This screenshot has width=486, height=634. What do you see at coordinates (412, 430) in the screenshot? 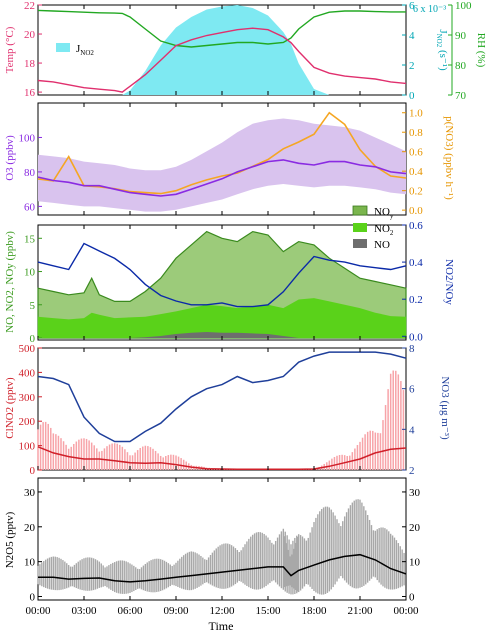
I see `no3-tick-label: 4` at bounding box center [412, 430].